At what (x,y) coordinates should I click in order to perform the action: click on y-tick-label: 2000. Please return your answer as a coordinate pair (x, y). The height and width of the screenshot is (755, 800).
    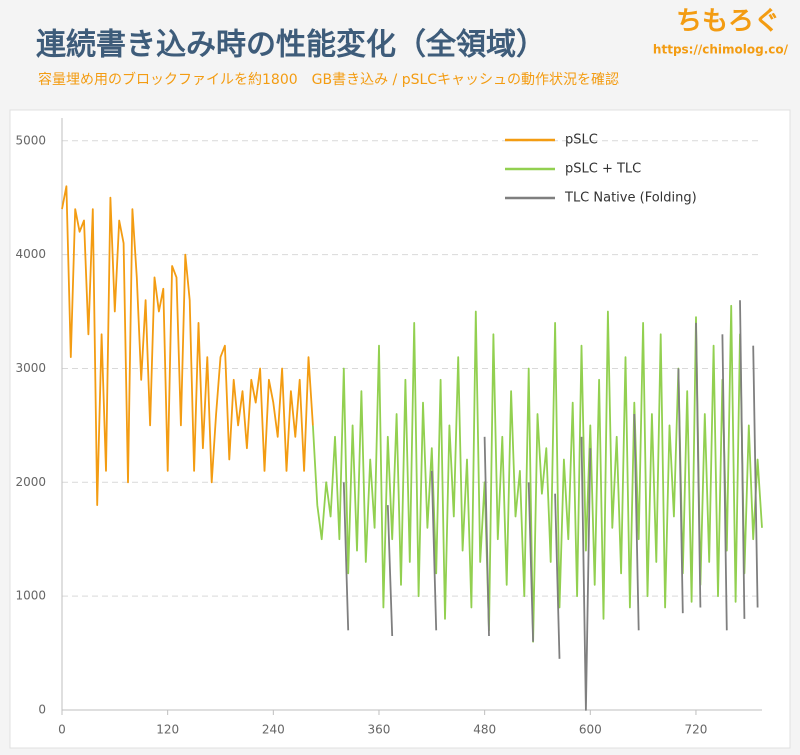
    Looking at the image, I should click on (30, 482).